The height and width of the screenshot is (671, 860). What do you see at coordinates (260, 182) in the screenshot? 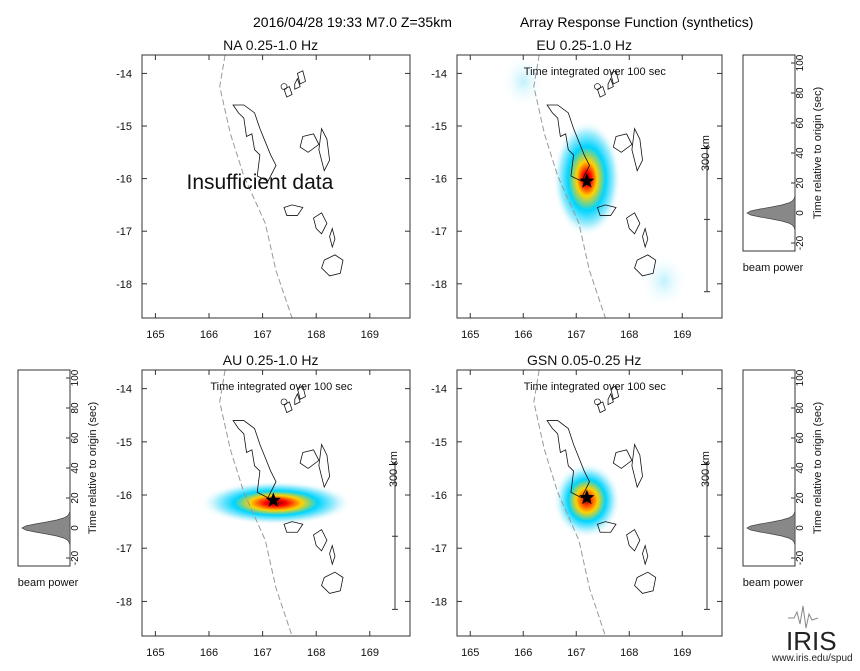
I see `insufficient-data-note: Insufficient data` at bounding box center [260, 182].